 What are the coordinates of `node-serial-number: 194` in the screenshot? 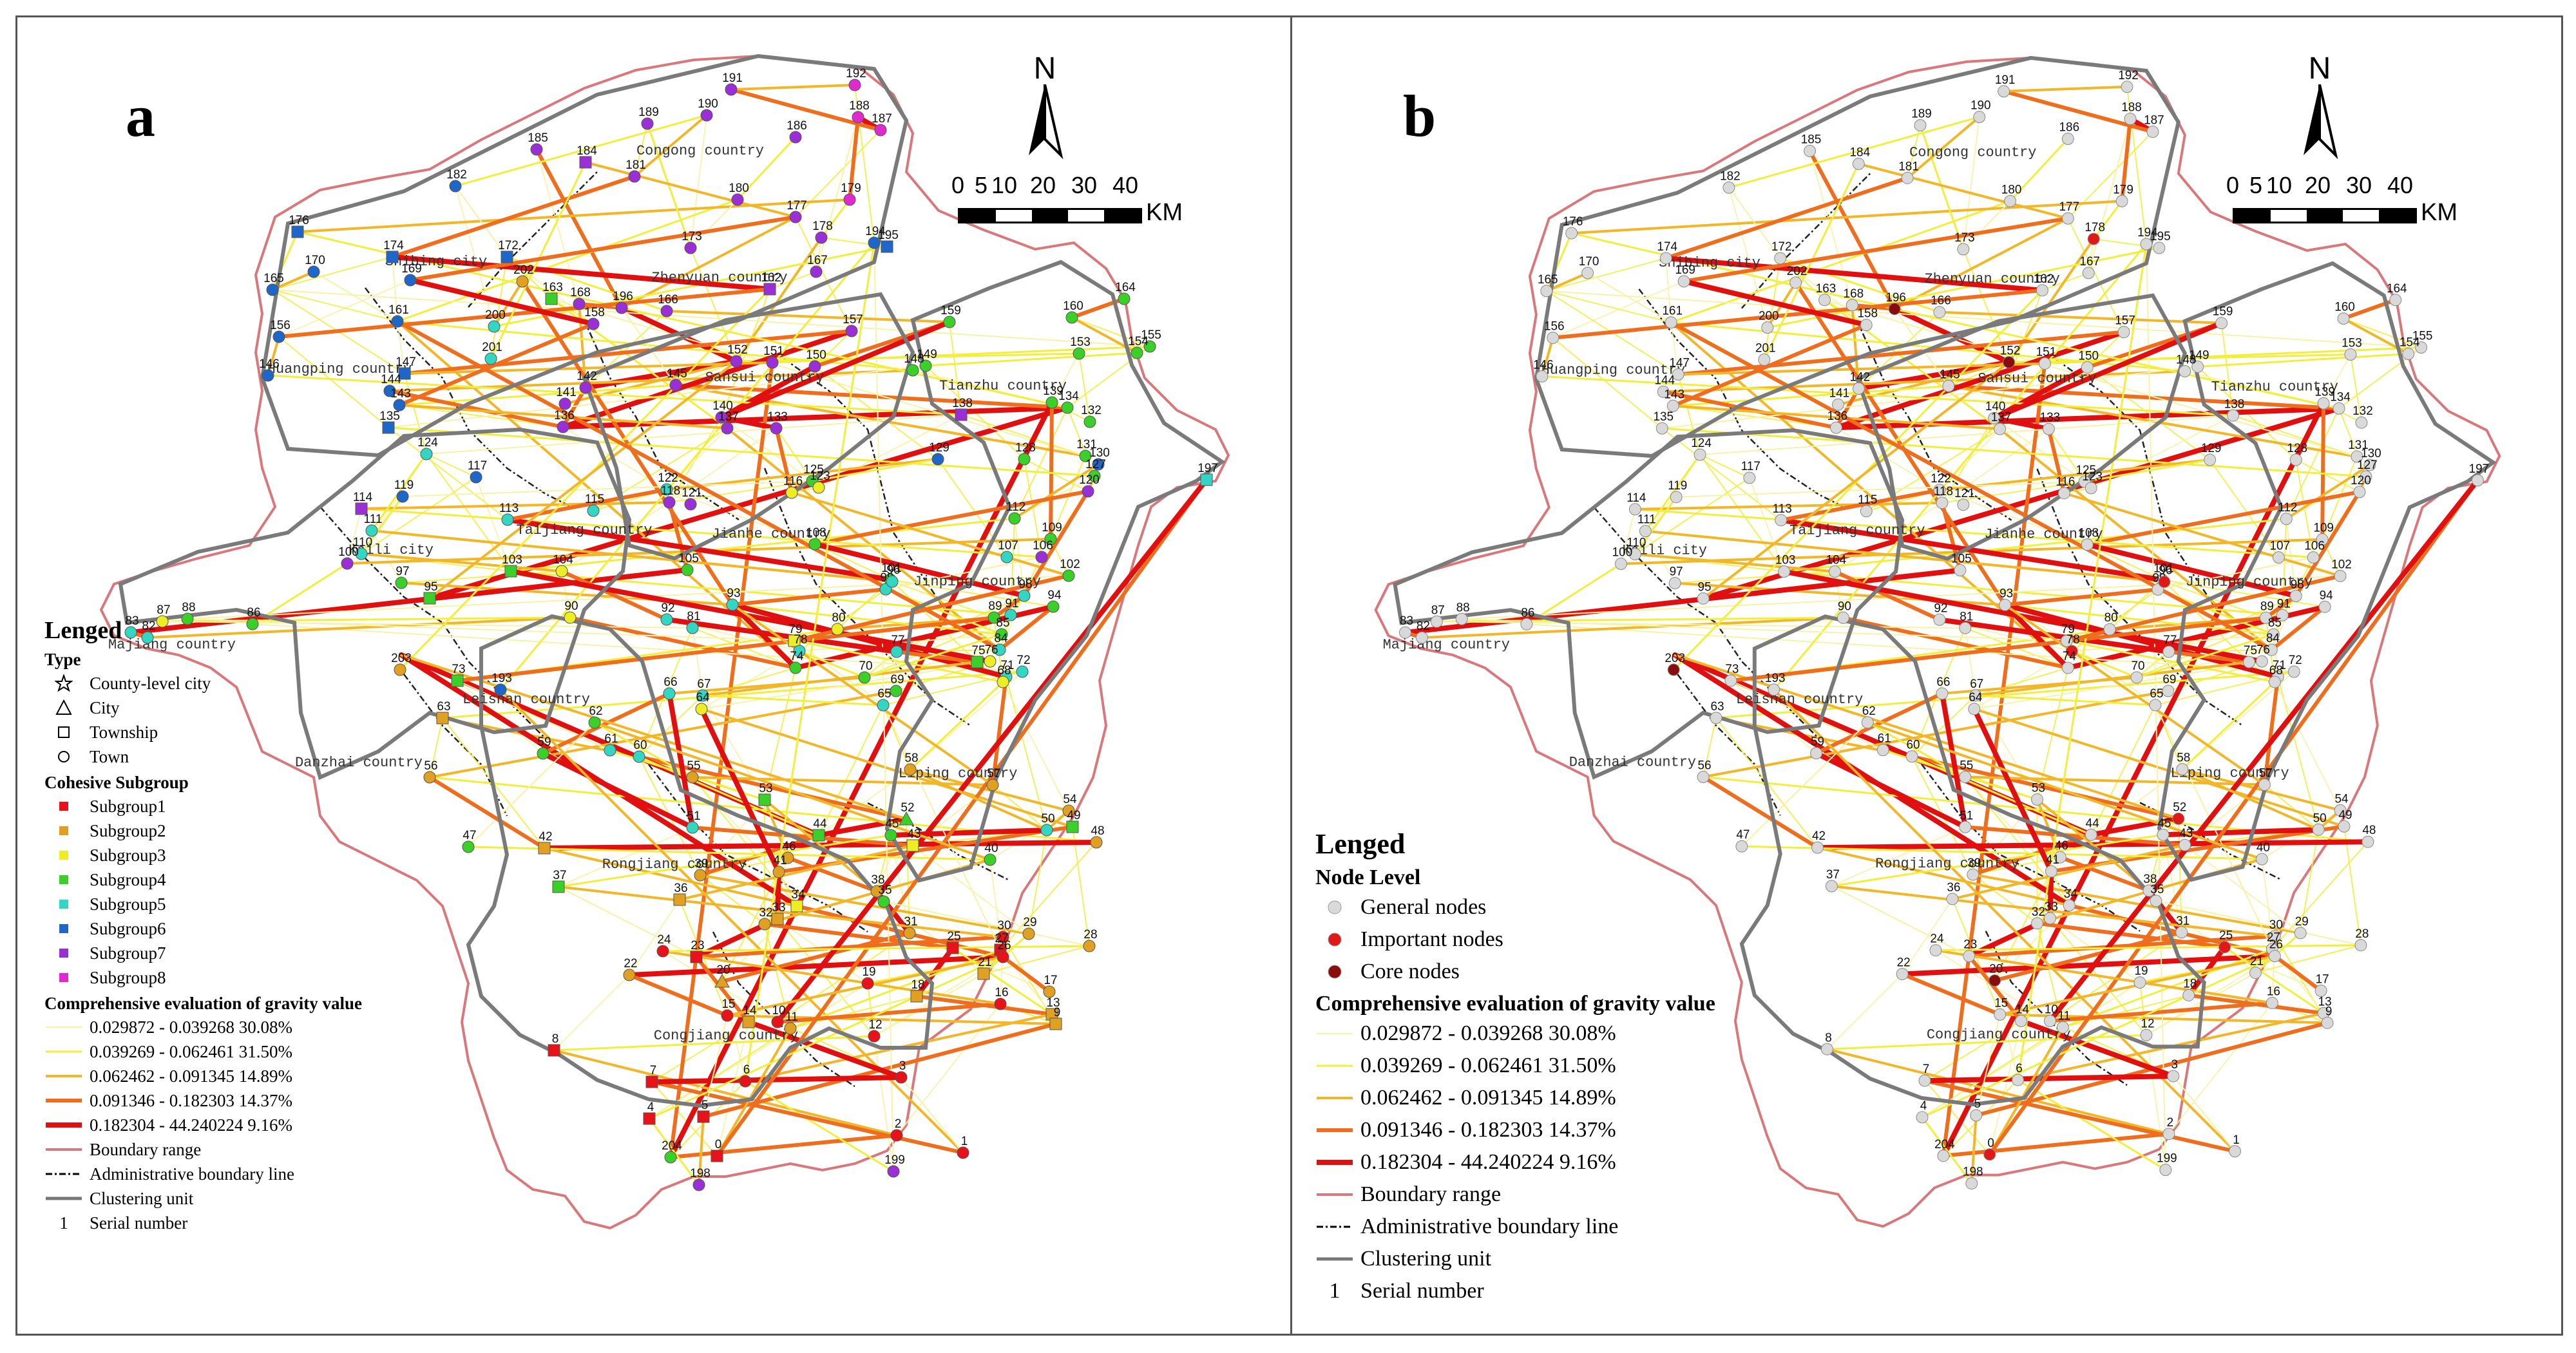 It's located at (2147, 233).